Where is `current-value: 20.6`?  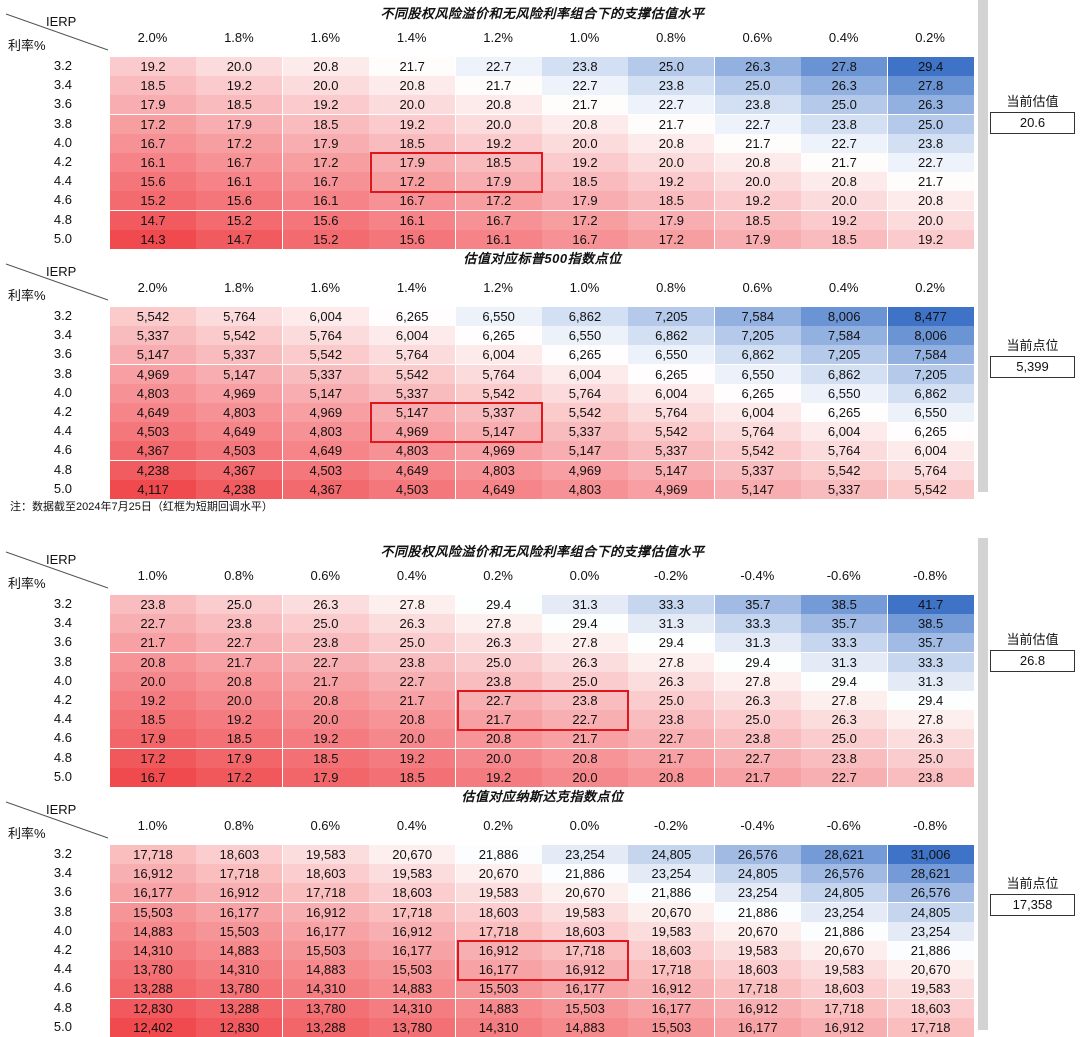
current-value: 20.6 is located at coordinates (1032, 123).